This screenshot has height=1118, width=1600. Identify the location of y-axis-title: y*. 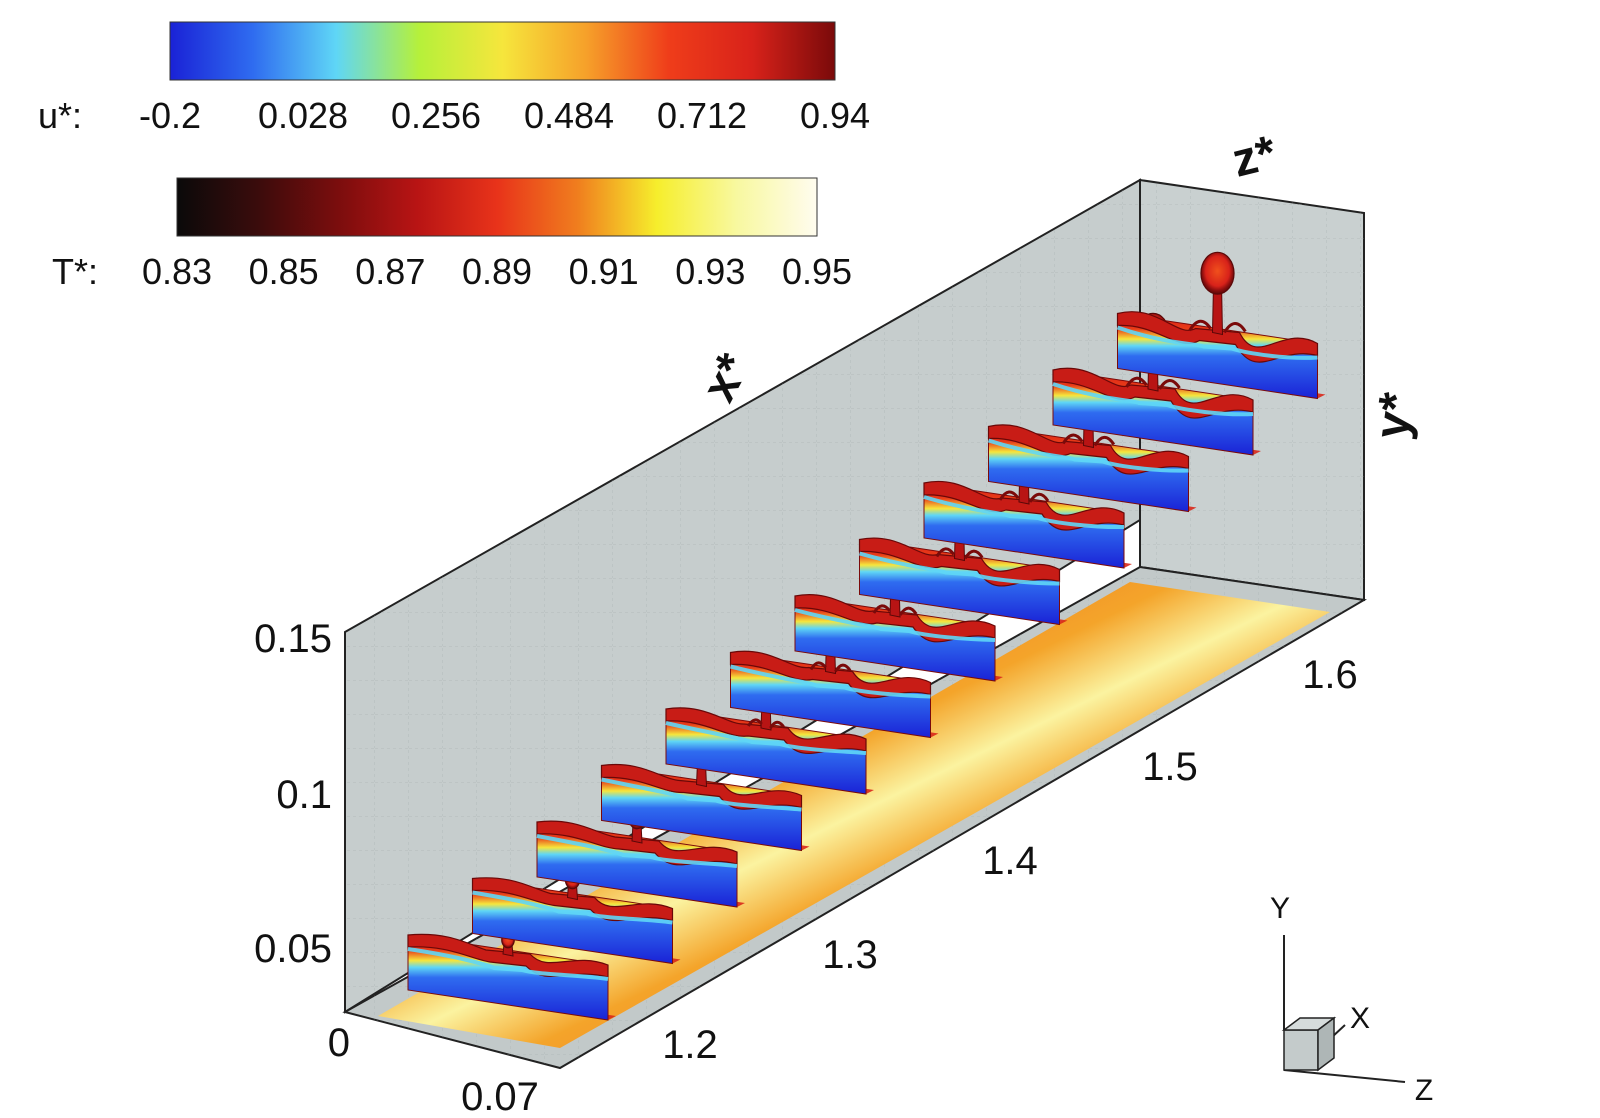
(1394, 415).